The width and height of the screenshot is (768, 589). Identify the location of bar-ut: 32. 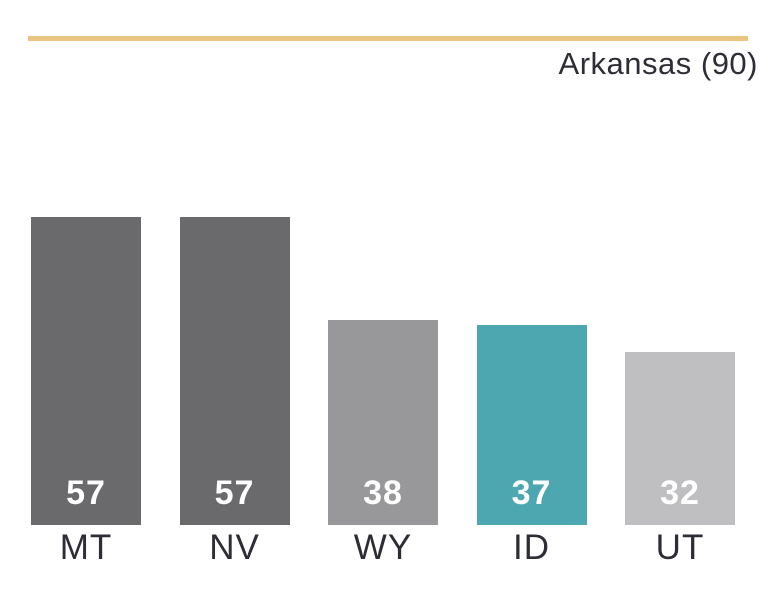
(680, 438).